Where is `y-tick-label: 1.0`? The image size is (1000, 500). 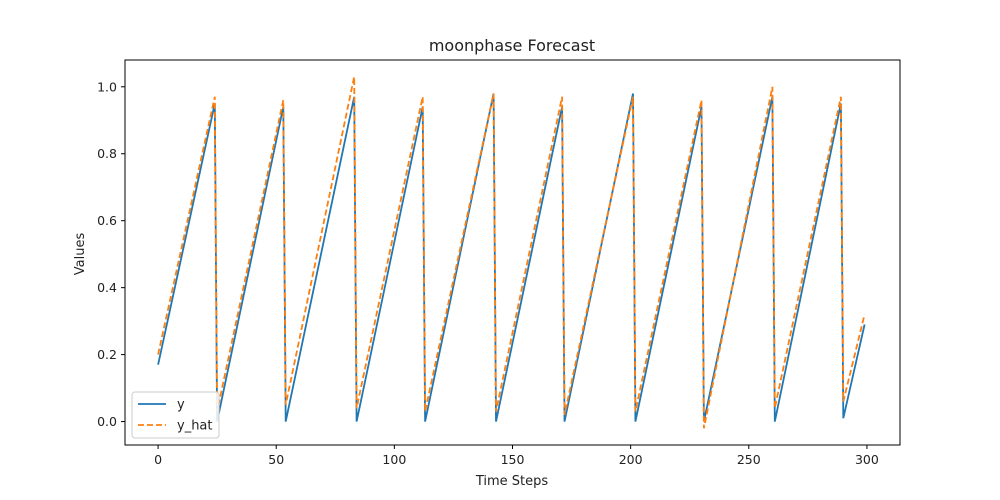
y-tick-label: 1.0 is located at coordinates (107, 86).